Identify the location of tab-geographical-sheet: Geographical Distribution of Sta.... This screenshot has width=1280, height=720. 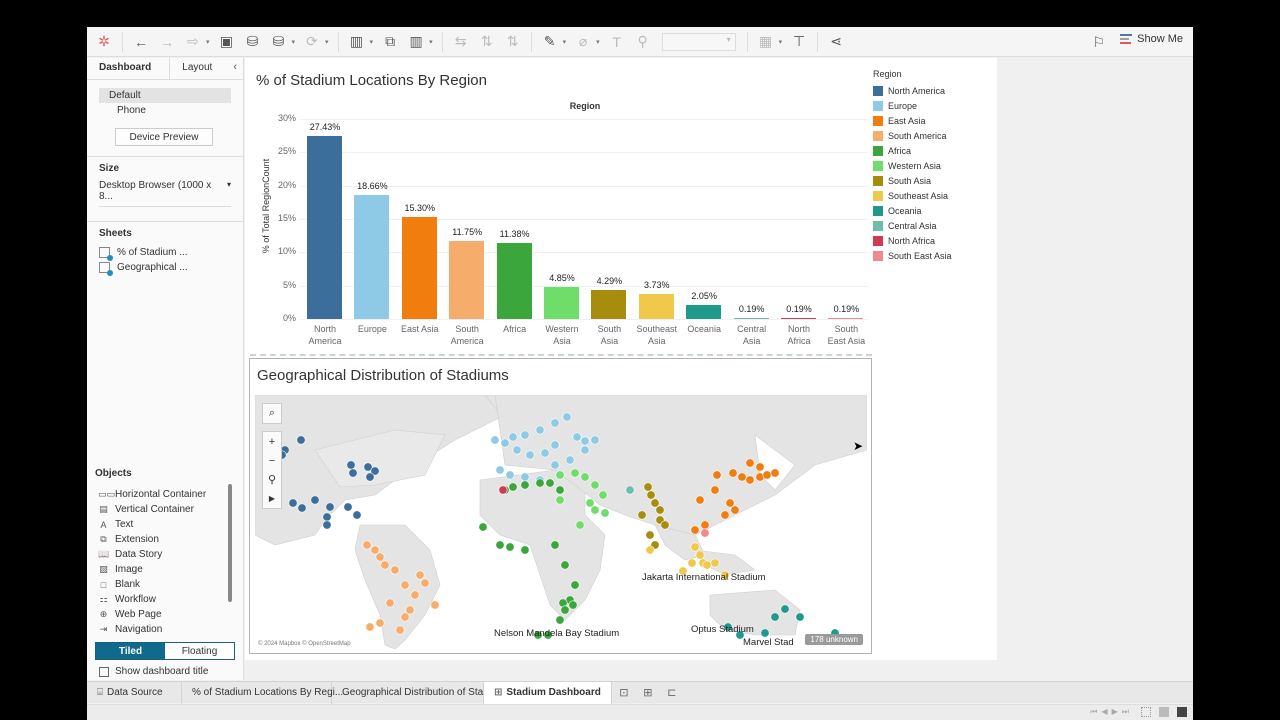
(412, 692).